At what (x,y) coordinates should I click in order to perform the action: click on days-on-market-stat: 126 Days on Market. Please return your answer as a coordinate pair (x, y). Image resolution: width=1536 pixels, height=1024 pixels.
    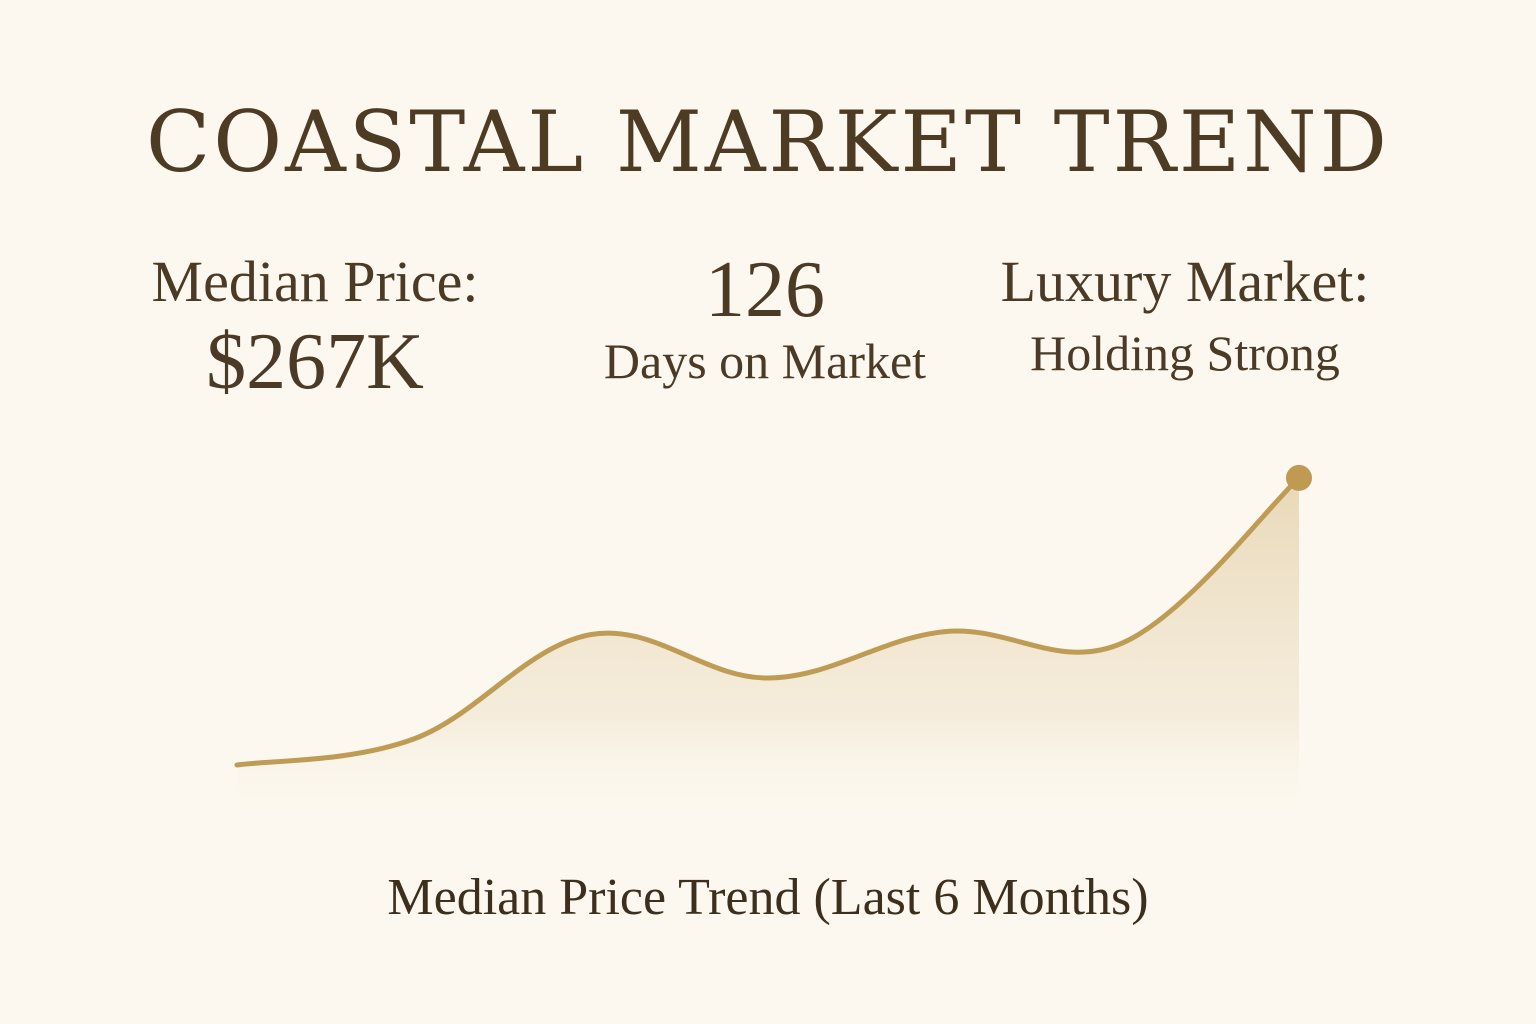
    Looking at the image, I should click on (765, 319).